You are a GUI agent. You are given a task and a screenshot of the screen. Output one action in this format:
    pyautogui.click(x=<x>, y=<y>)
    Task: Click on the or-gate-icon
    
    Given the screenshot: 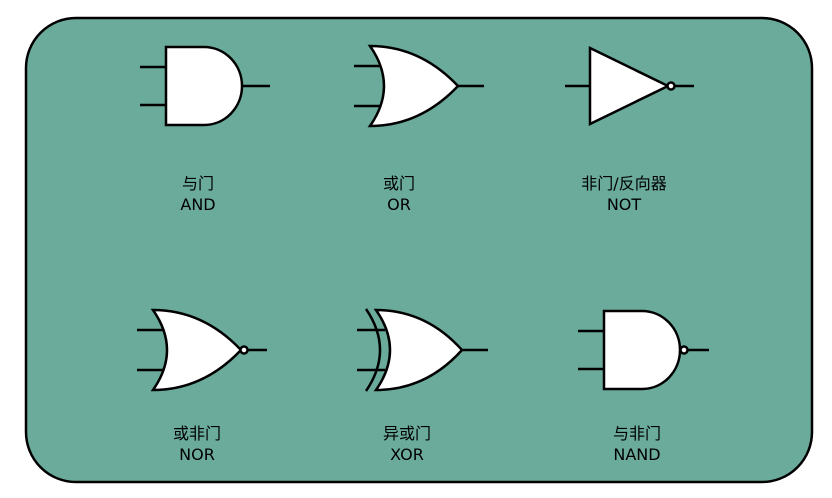 What is the action you would take?
    pyautogui.click(x=419, y=86)
    